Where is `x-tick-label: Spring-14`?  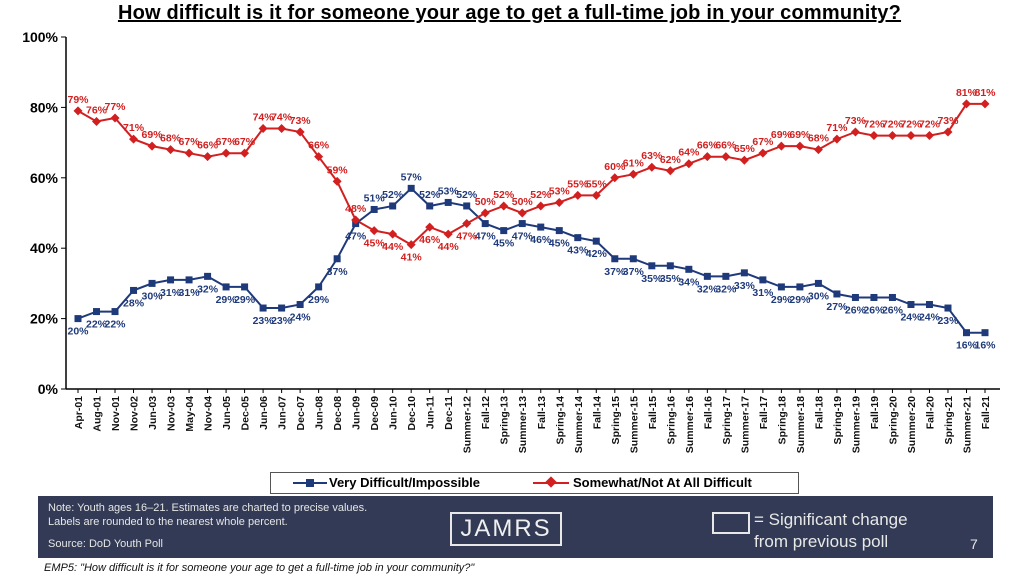 x-tick-label: Spring-14 is located at coordinates (560, 420).